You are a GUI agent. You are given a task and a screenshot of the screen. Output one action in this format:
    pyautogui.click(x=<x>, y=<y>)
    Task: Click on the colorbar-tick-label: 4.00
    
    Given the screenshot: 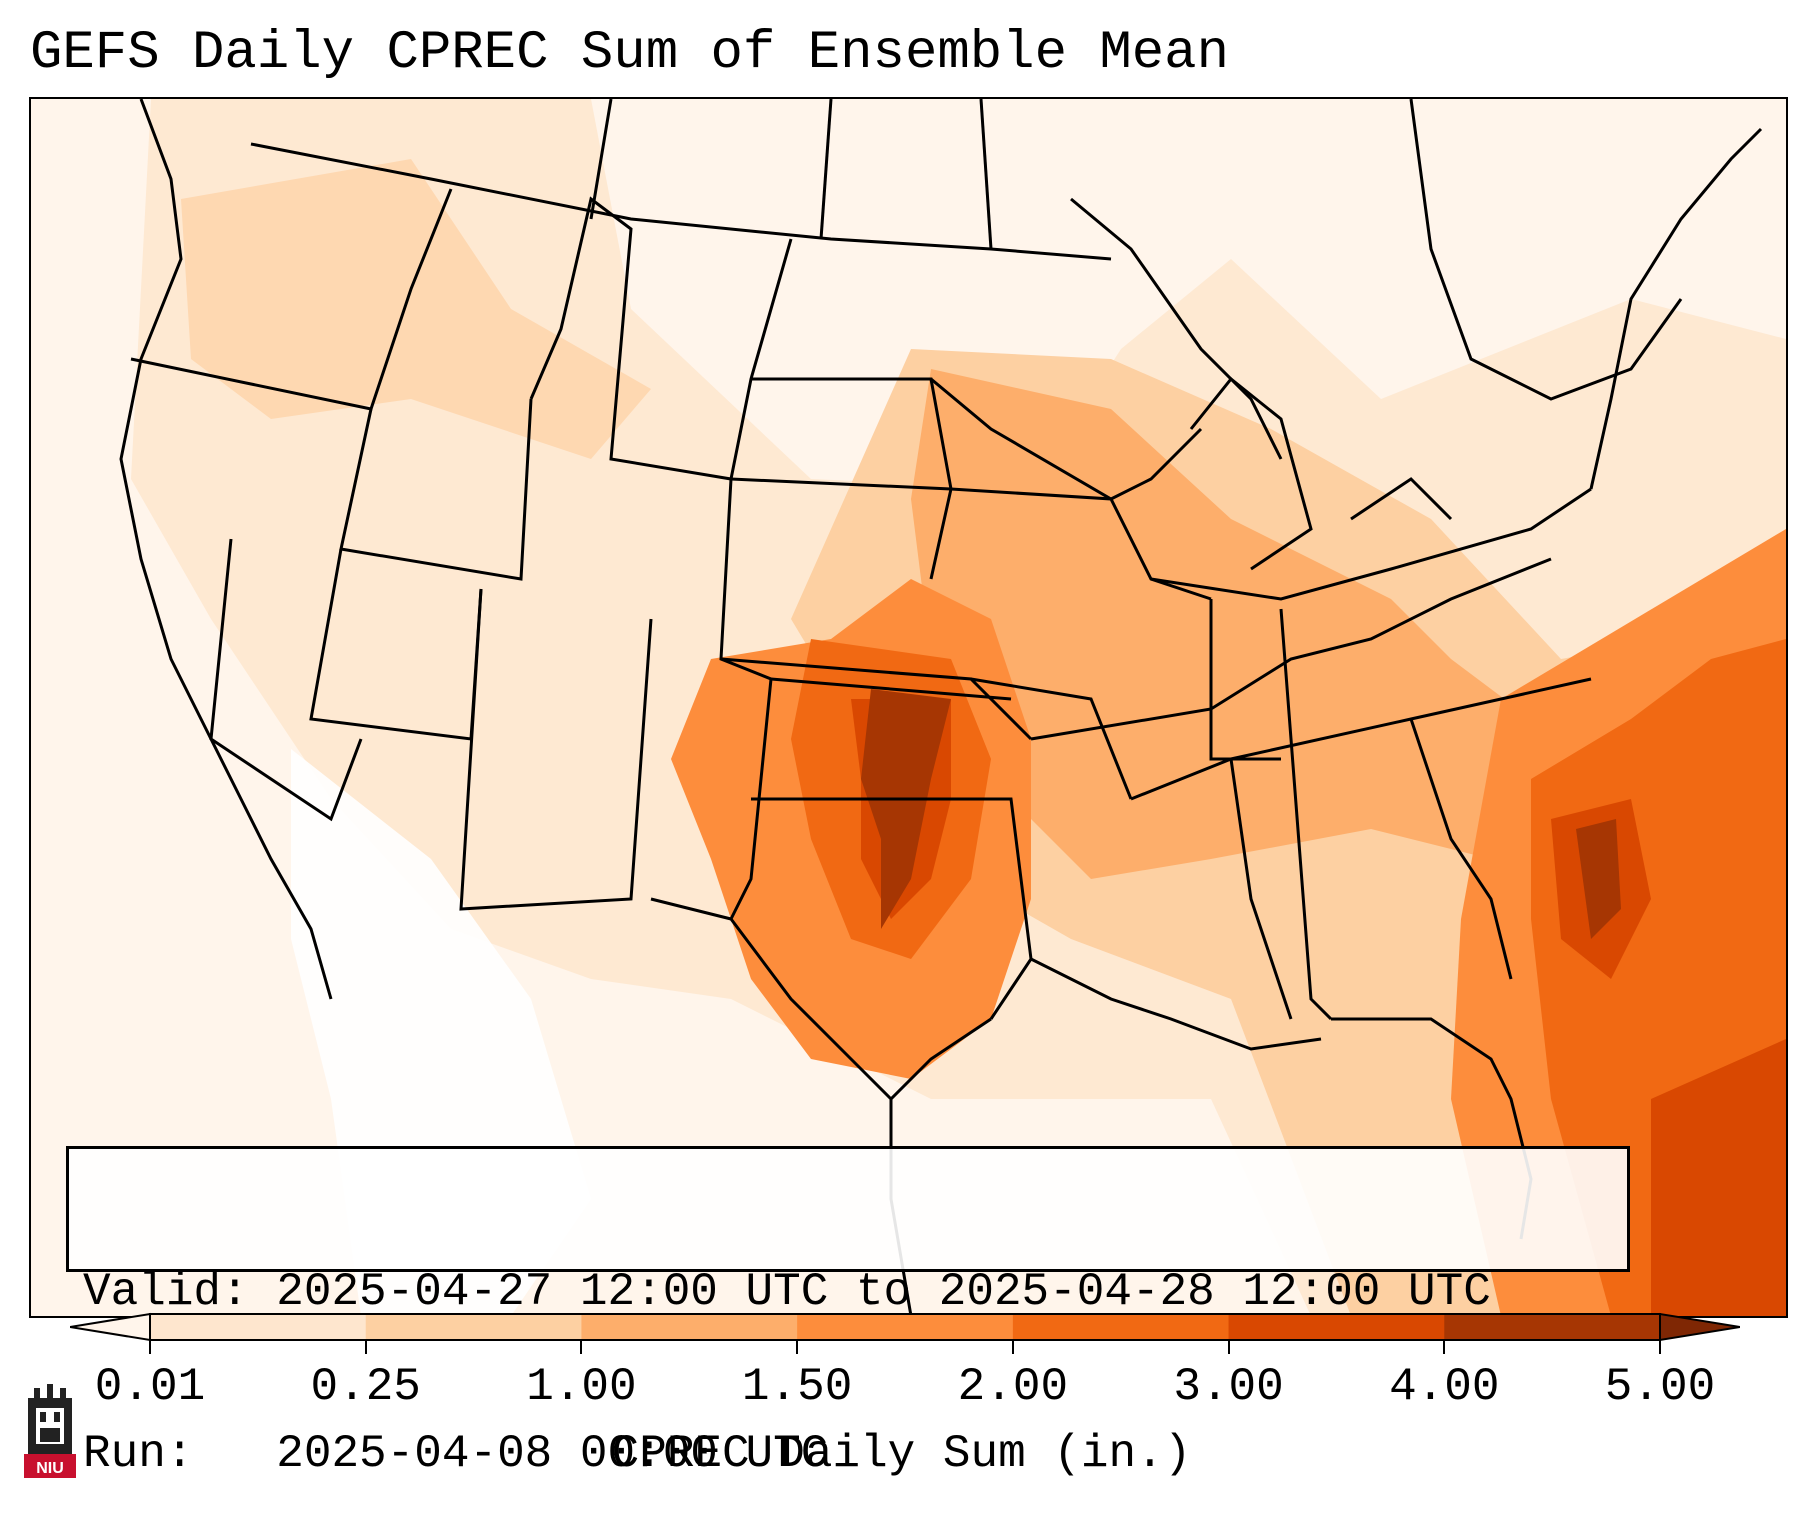 What is the action you would take?
    pyautogui.click(x=1444, y=1387)
    